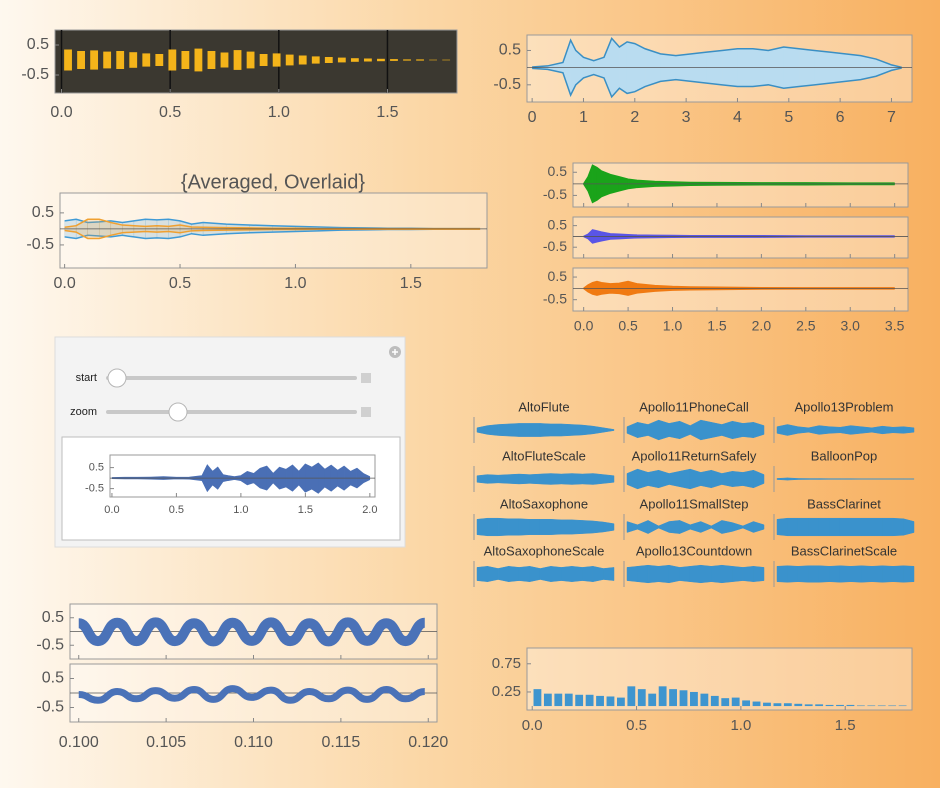  Describe the element at coordinates (737, 117) in the screenshot. I see `x-tick-label: 4` at that location.